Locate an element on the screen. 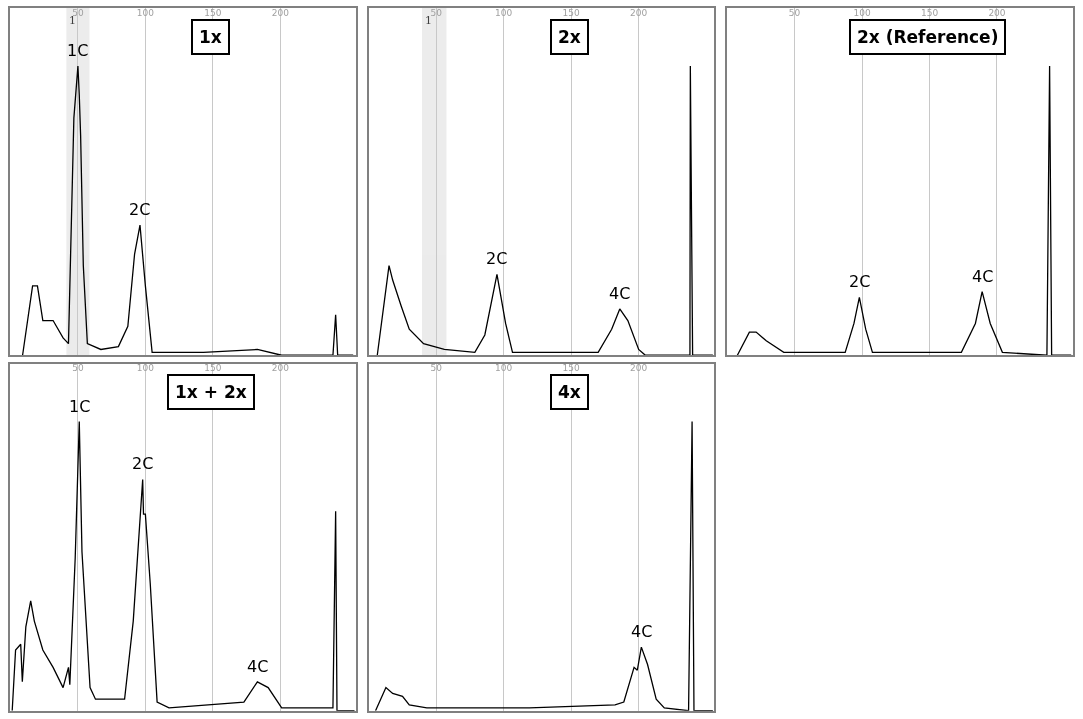  chart-title: 1x is located at coordinates (210, 37).